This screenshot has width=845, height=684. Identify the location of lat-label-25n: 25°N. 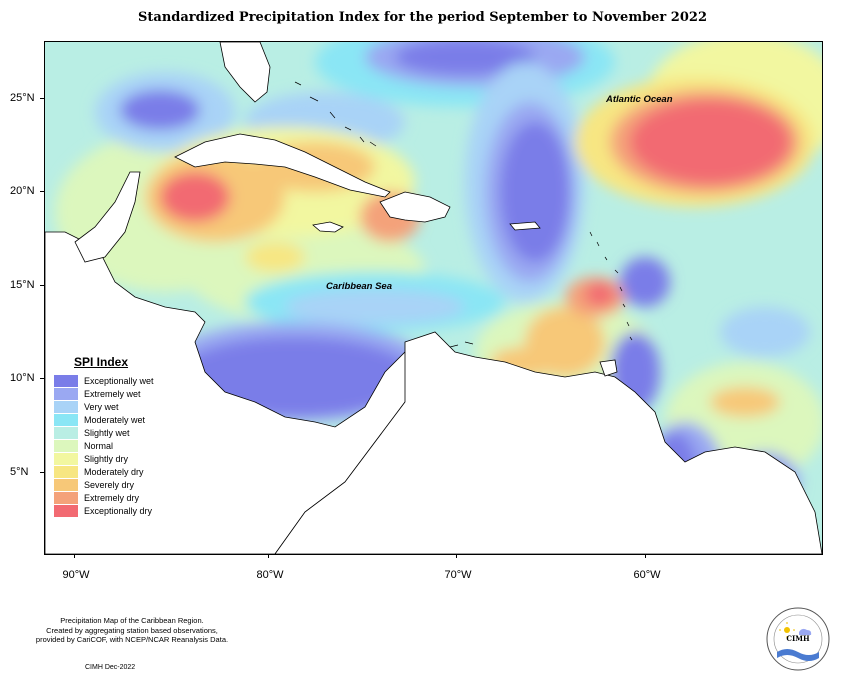
(22, 98).